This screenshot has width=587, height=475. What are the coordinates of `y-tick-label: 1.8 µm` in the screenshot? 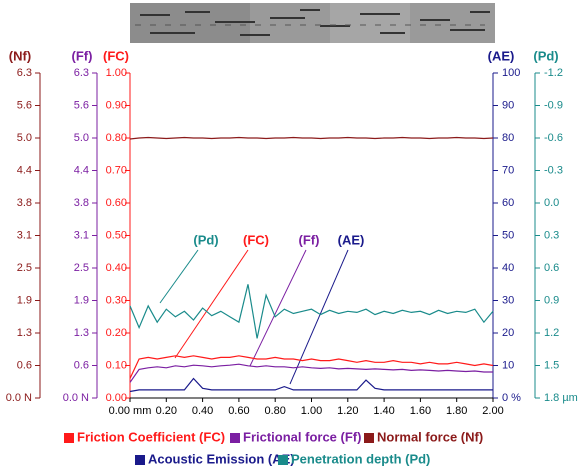 It's located at (561, 398).